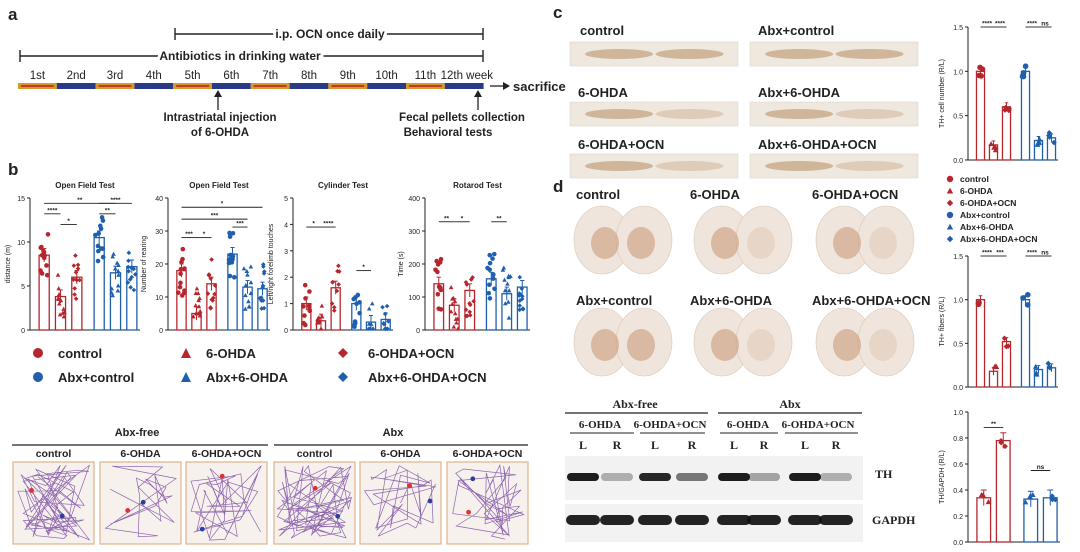  What do you see at coordinates (617, 445) in the screenshot?
I see `wb-lane-label: R` at bounding box center [617, 445].